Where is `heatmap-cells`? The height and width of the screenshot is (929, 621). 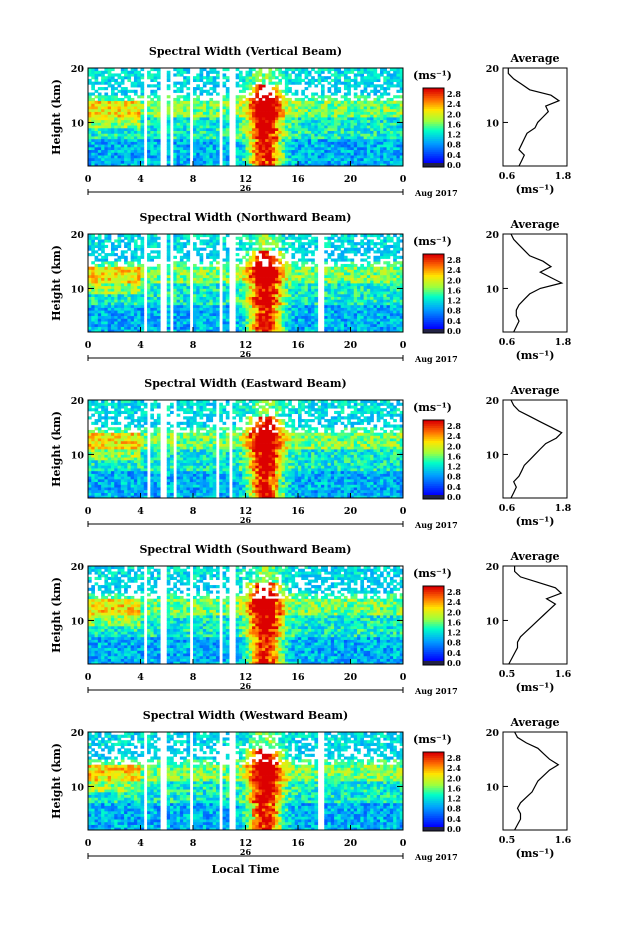 heatmap-cells is located at coordinates (246, 117).